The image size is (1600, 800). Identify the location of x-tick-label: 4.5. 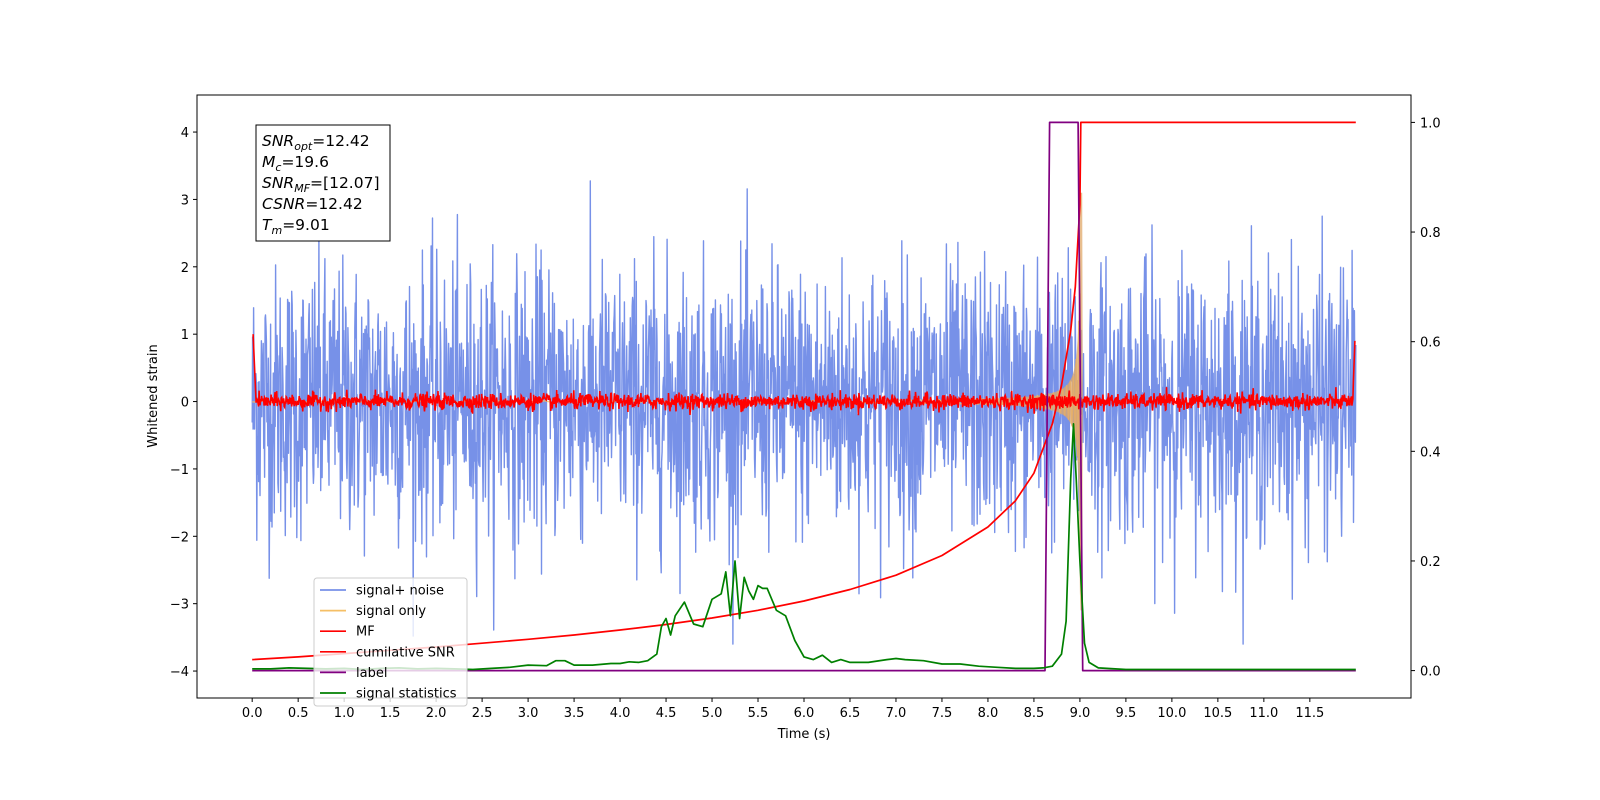
(666, 713).